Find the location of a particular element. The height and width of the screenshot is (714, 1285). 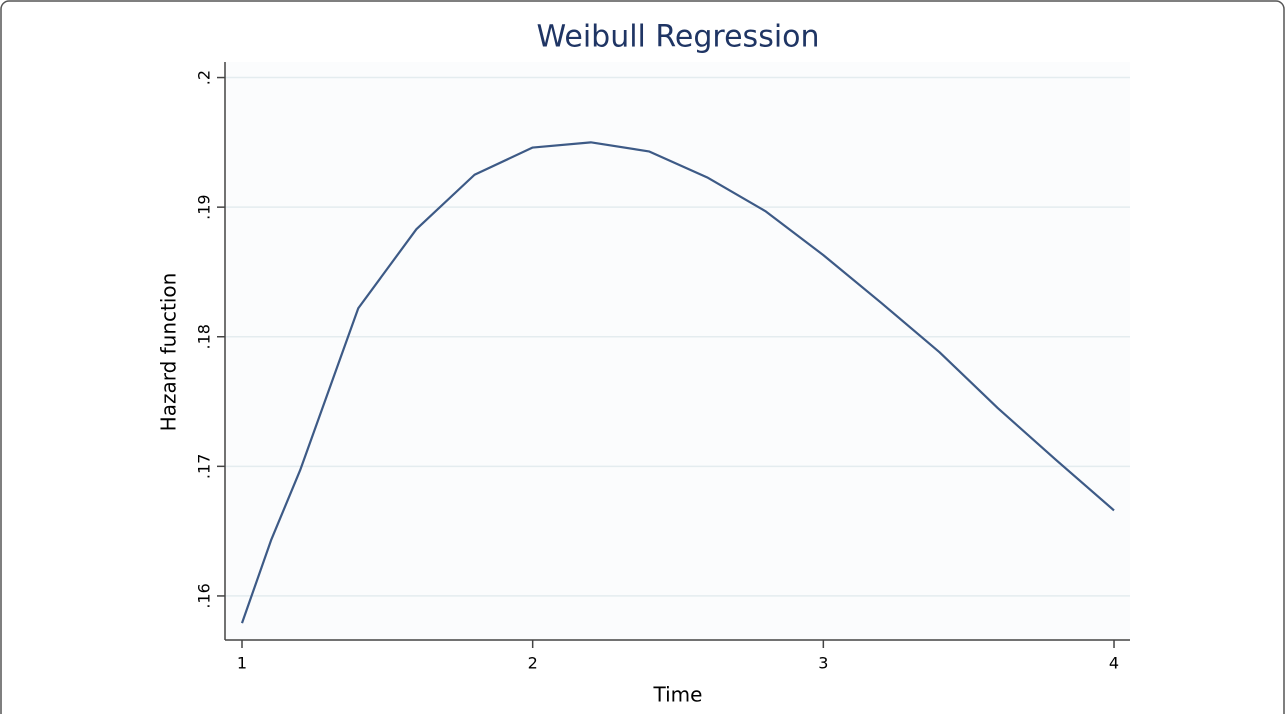

x-tick-label: 1 is located at coordinates (242, 663).